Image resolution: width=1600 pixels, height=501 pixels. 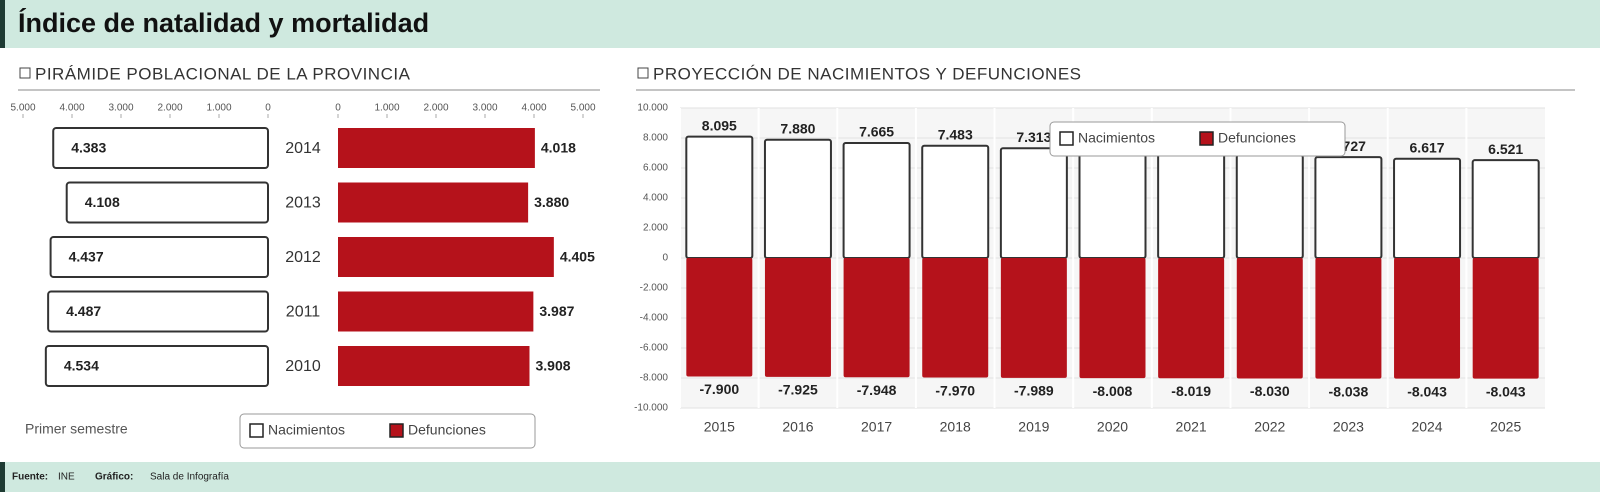 I want to click on data-label: 7.665, so click(x=876, y=132).